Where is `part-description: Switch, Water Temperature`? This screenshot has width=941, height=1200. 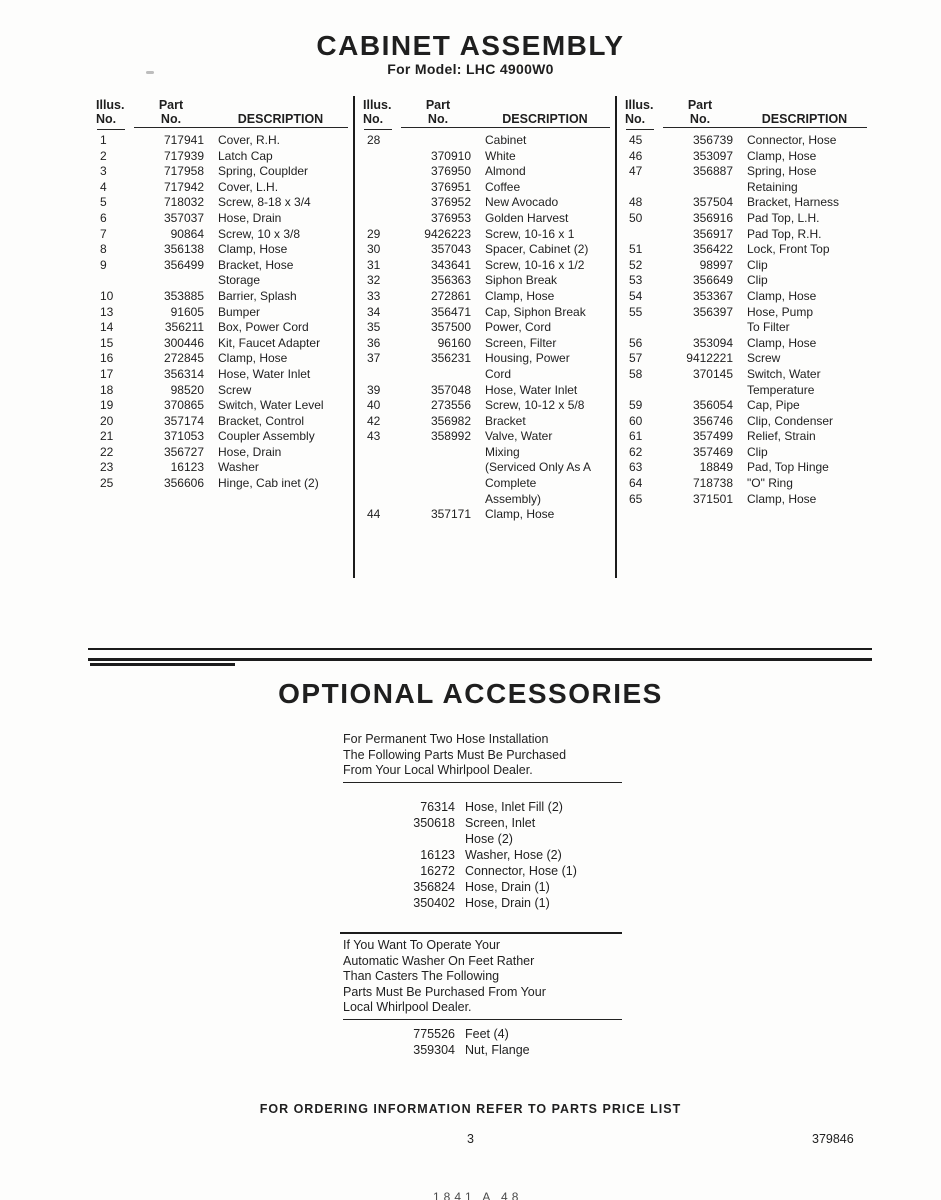 part-description: Switch, Water Temperature is located at coordinates (784, 381).